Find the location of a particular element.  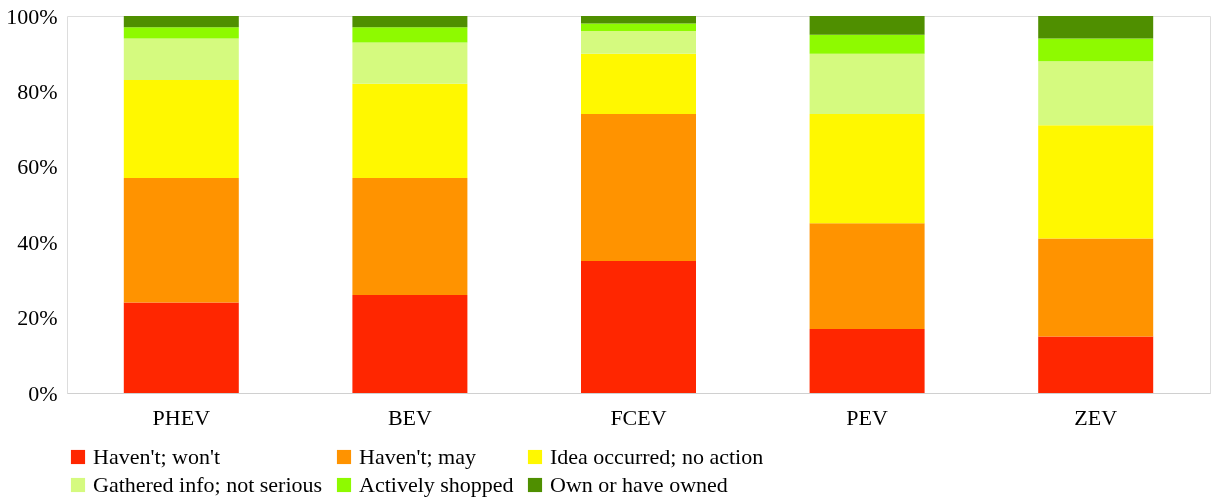

x-tick-label: BEV is located at coordinates (410, 417).